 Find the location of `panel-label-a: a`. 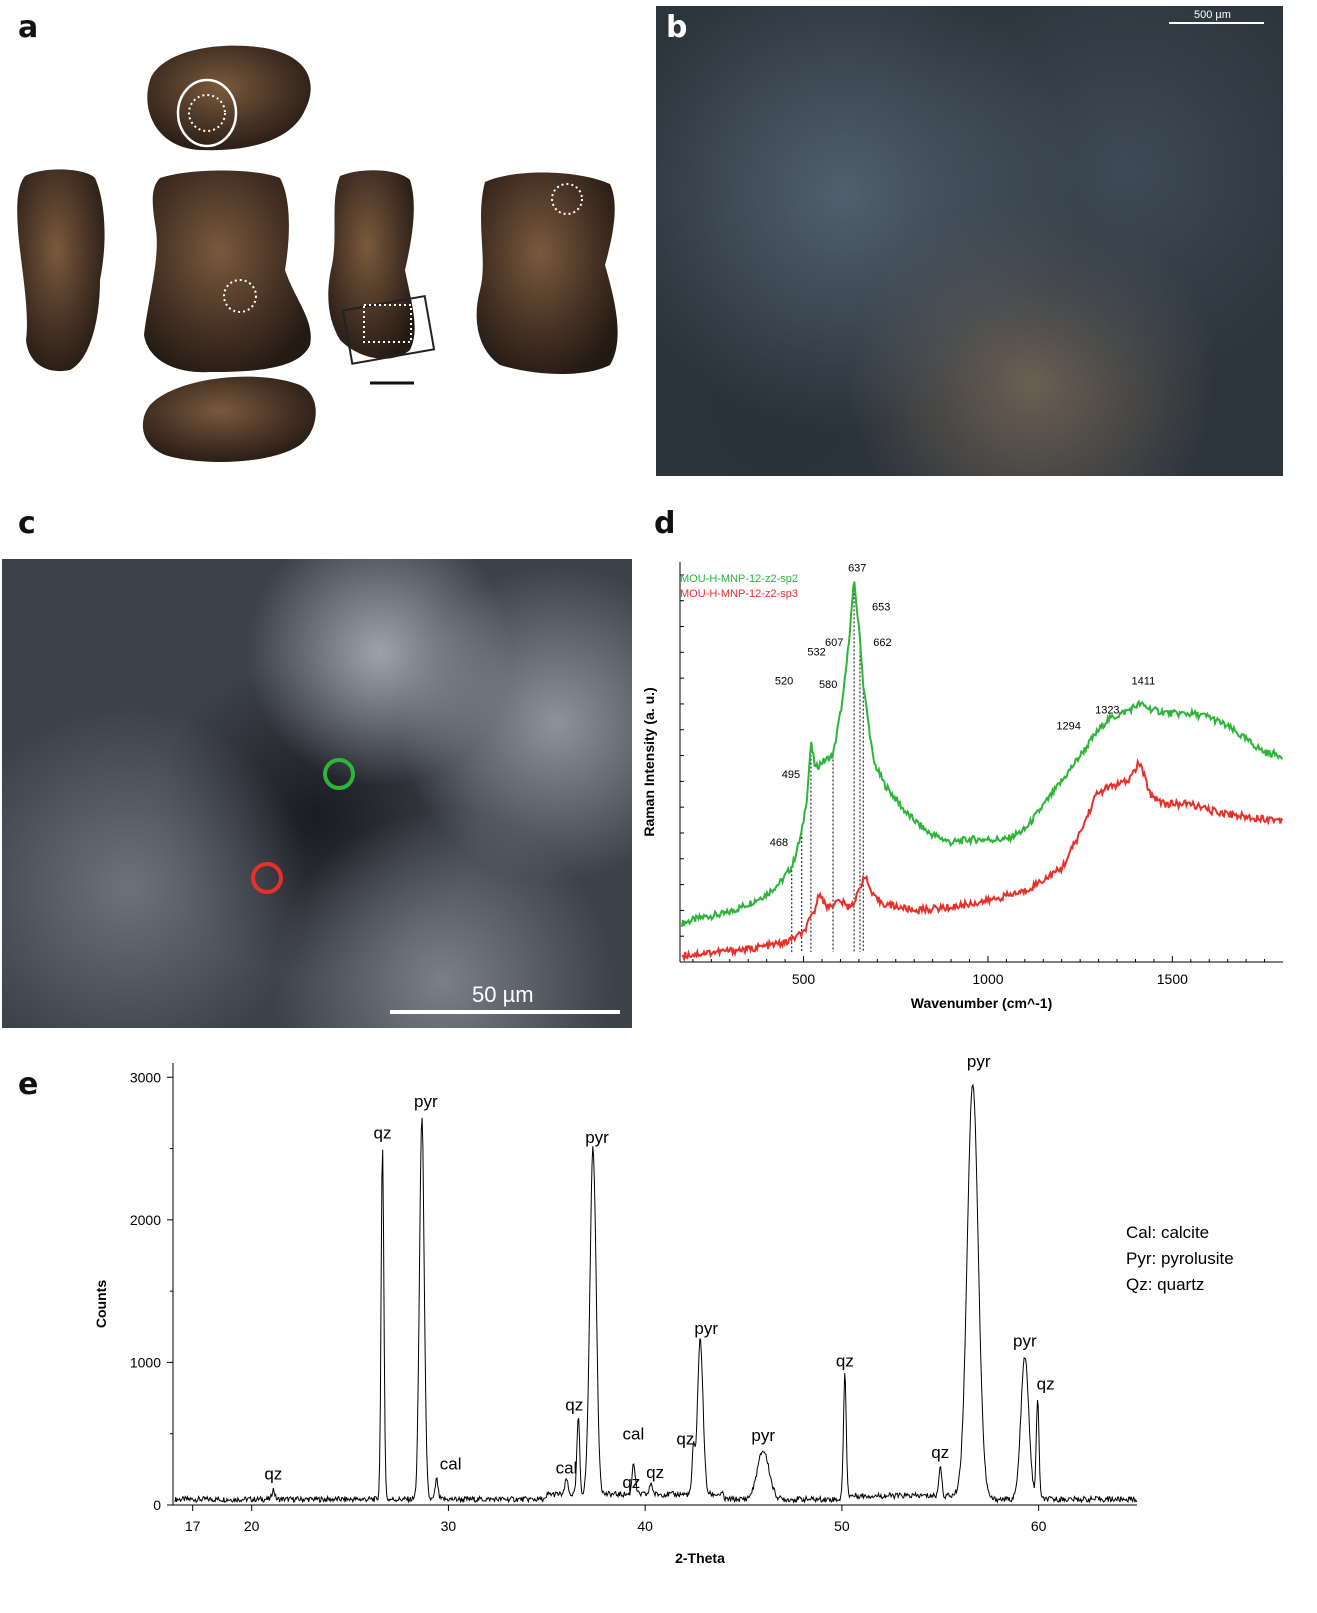

panel-label-a: a is located at coordinates (28, 27).